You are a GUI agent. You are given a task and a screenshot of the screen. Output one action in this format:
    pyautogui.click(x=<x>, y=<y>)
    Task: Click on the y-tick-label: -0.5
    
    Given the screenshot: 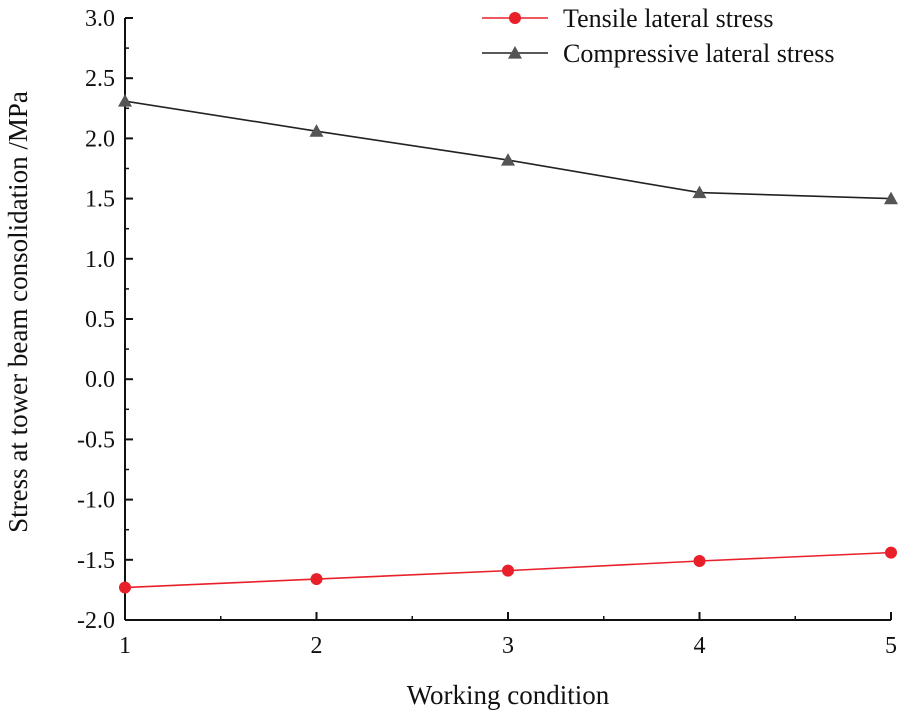 What is the action you would take?
    pyautogui.click(x=96, y=440)
    